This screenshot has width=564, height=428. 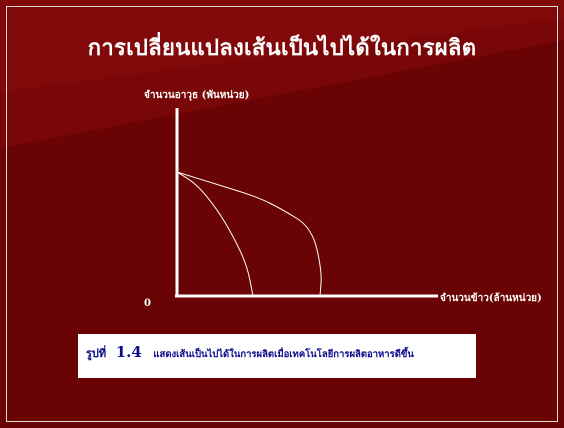 I want to click on origin-label: 0, so click(x=147, y=303).